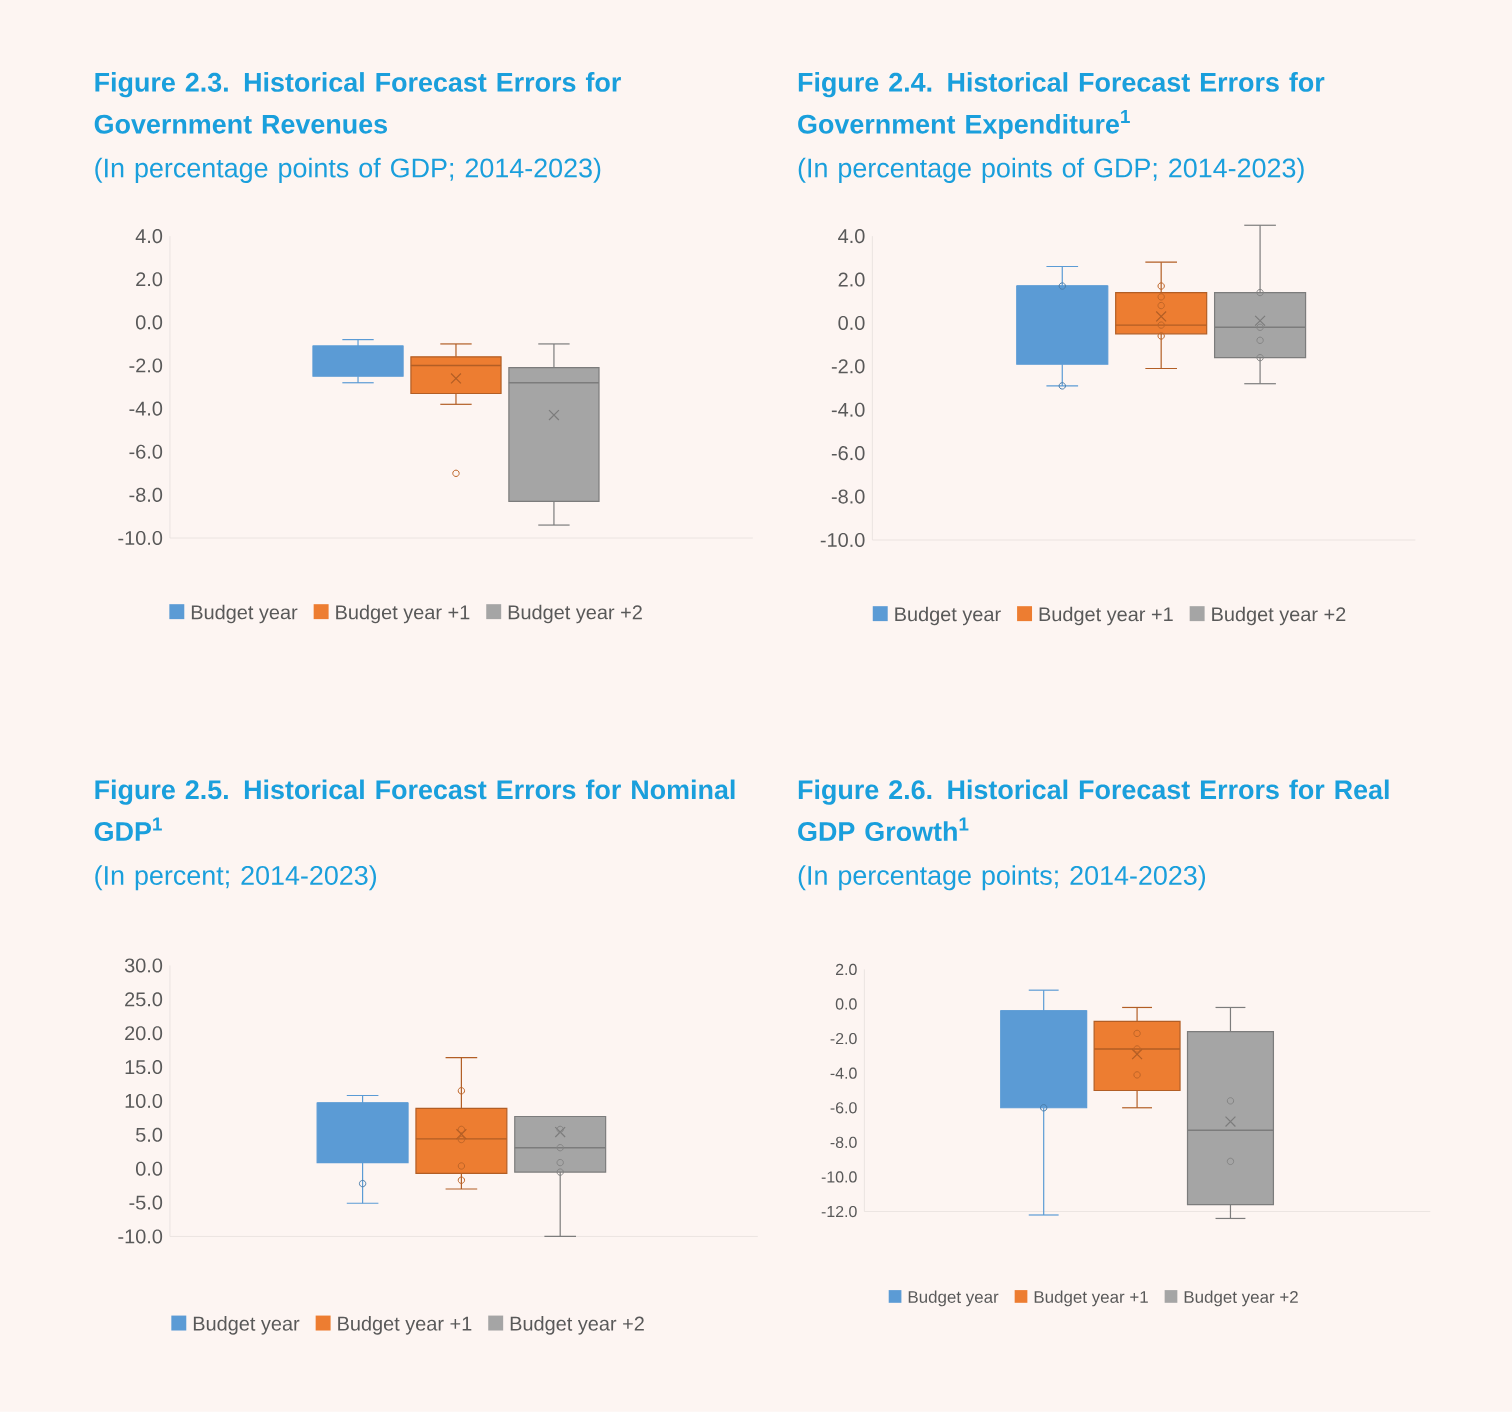 This screenshot has width=1512, height=1412. What do you see at coordinates (414, 810) in the screenshot?
I see `chart-title: Figure 2.5. Historical Forecast Errors for Nominal GDP$^{1}$` at bounding box center [414, 810].